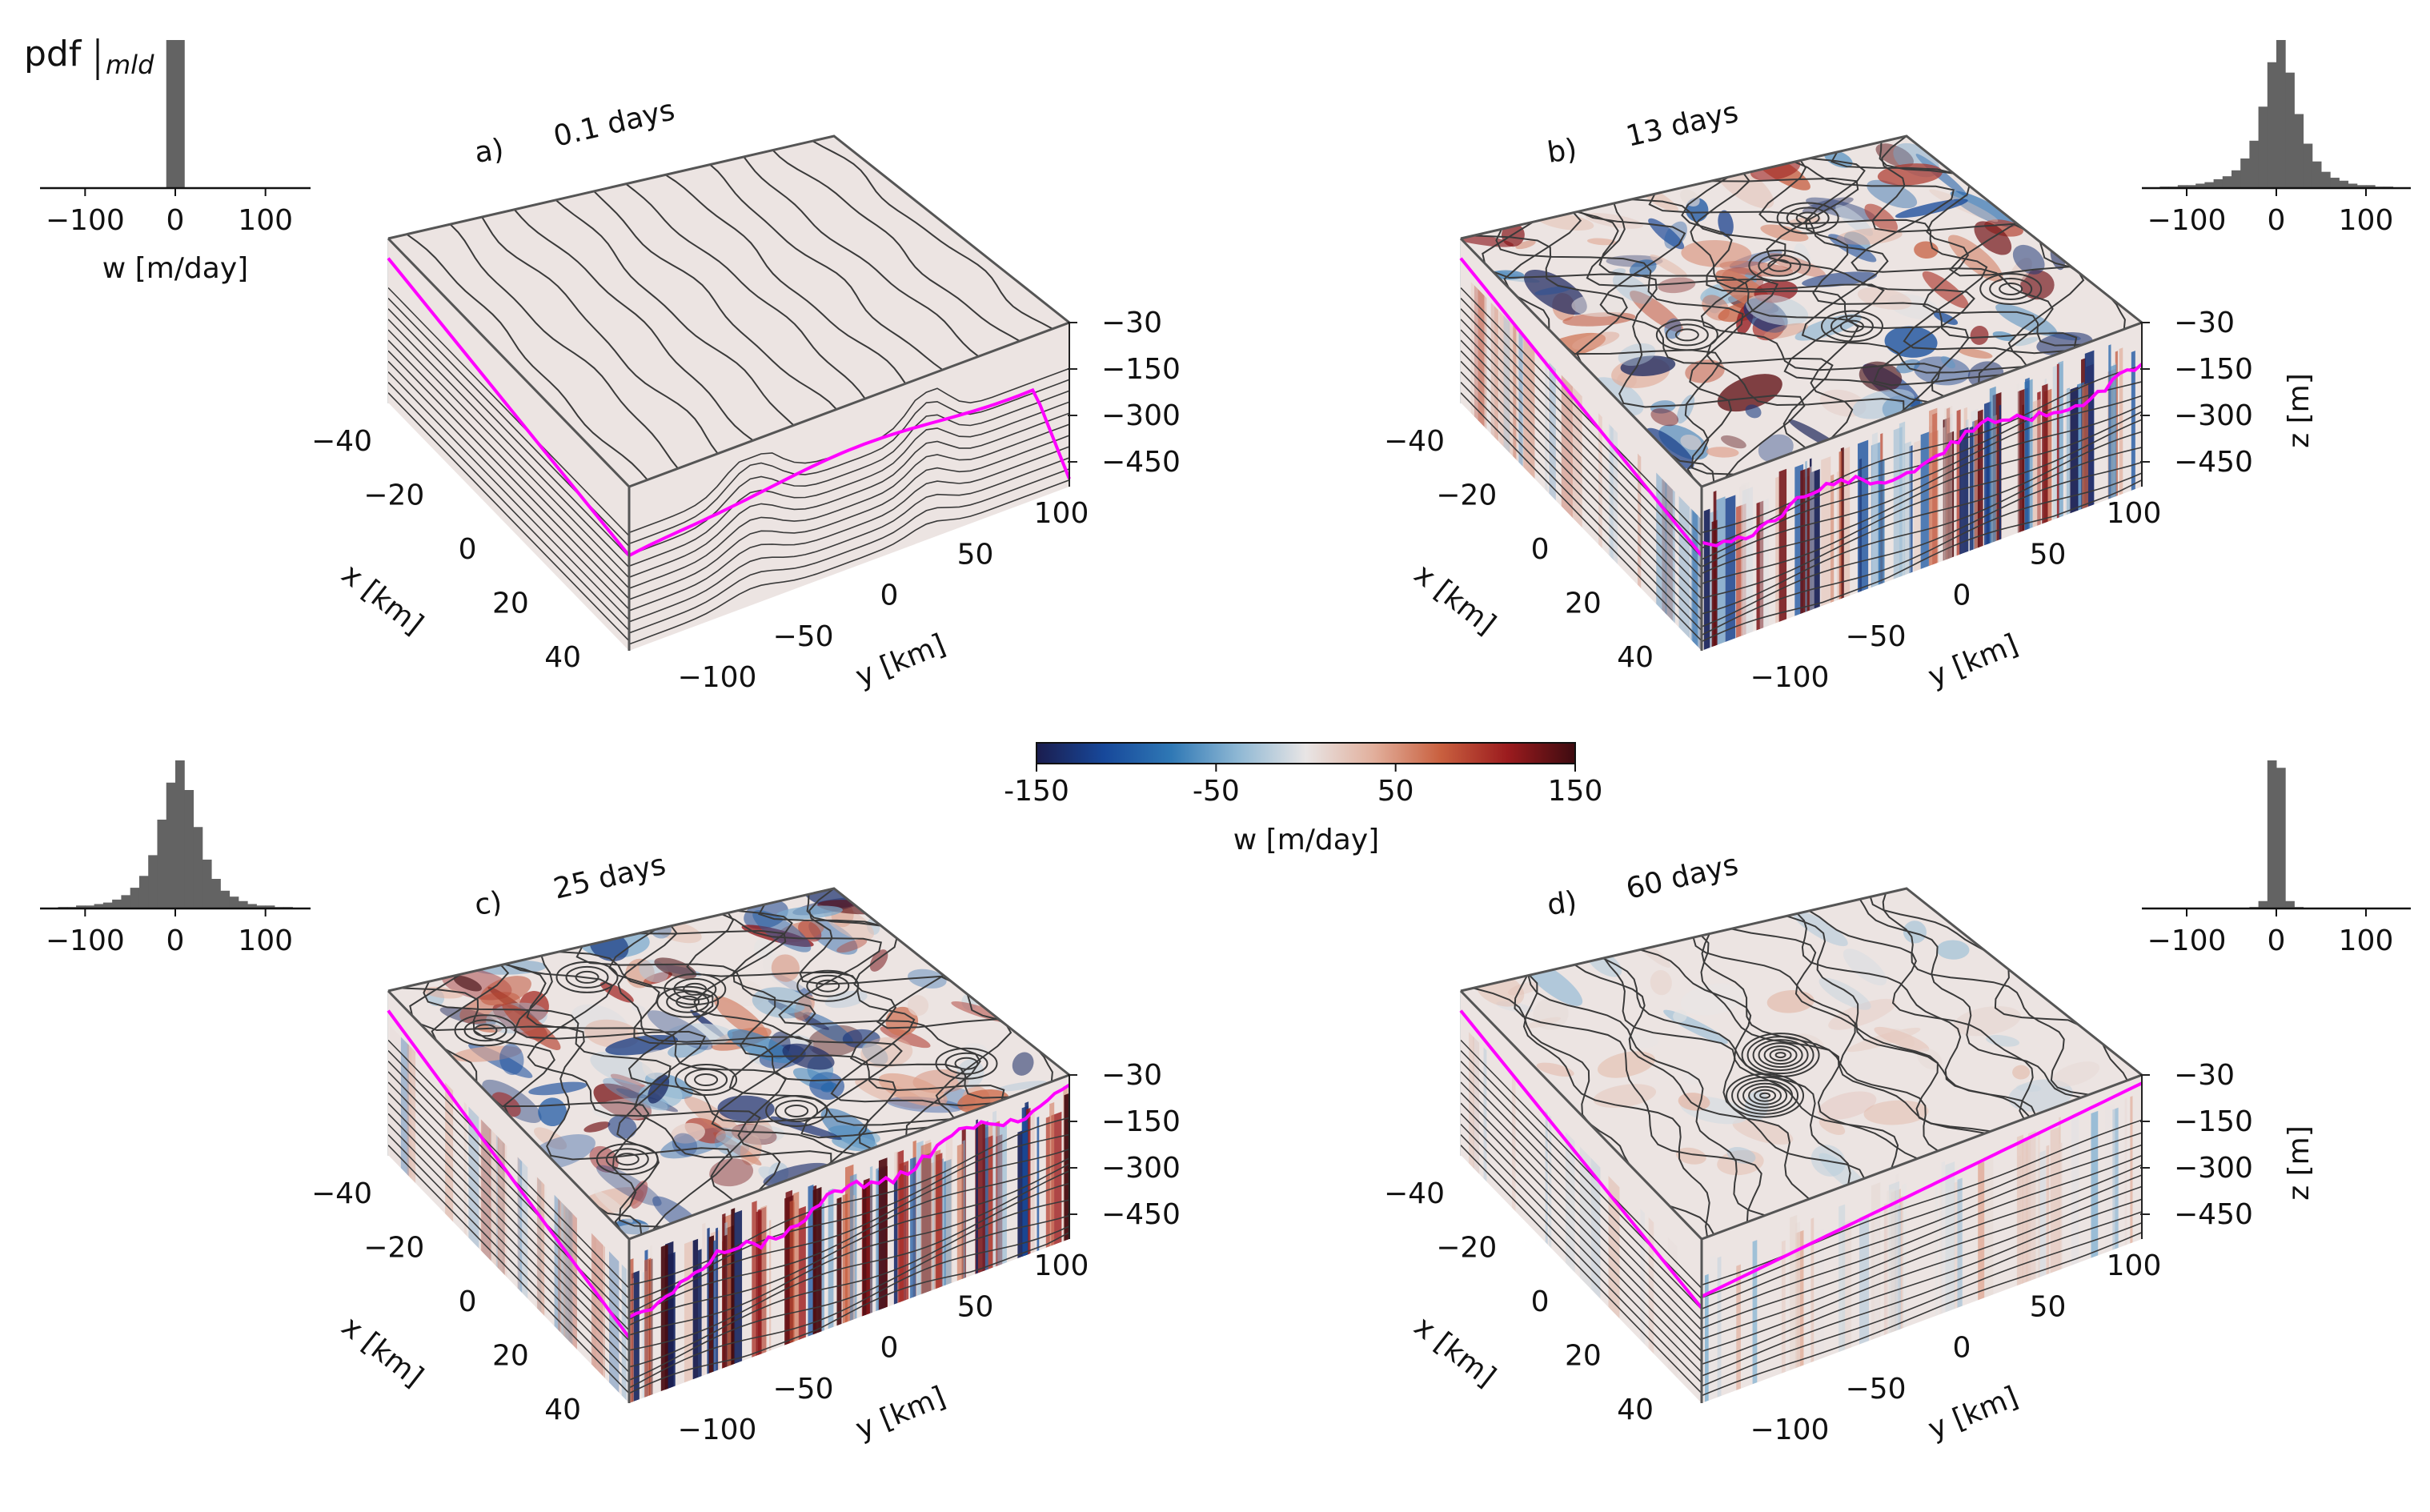 The height and width of the screenshot is (1512, 2430). I want to click on histogram-tick-label: 100, so click(265, 941).